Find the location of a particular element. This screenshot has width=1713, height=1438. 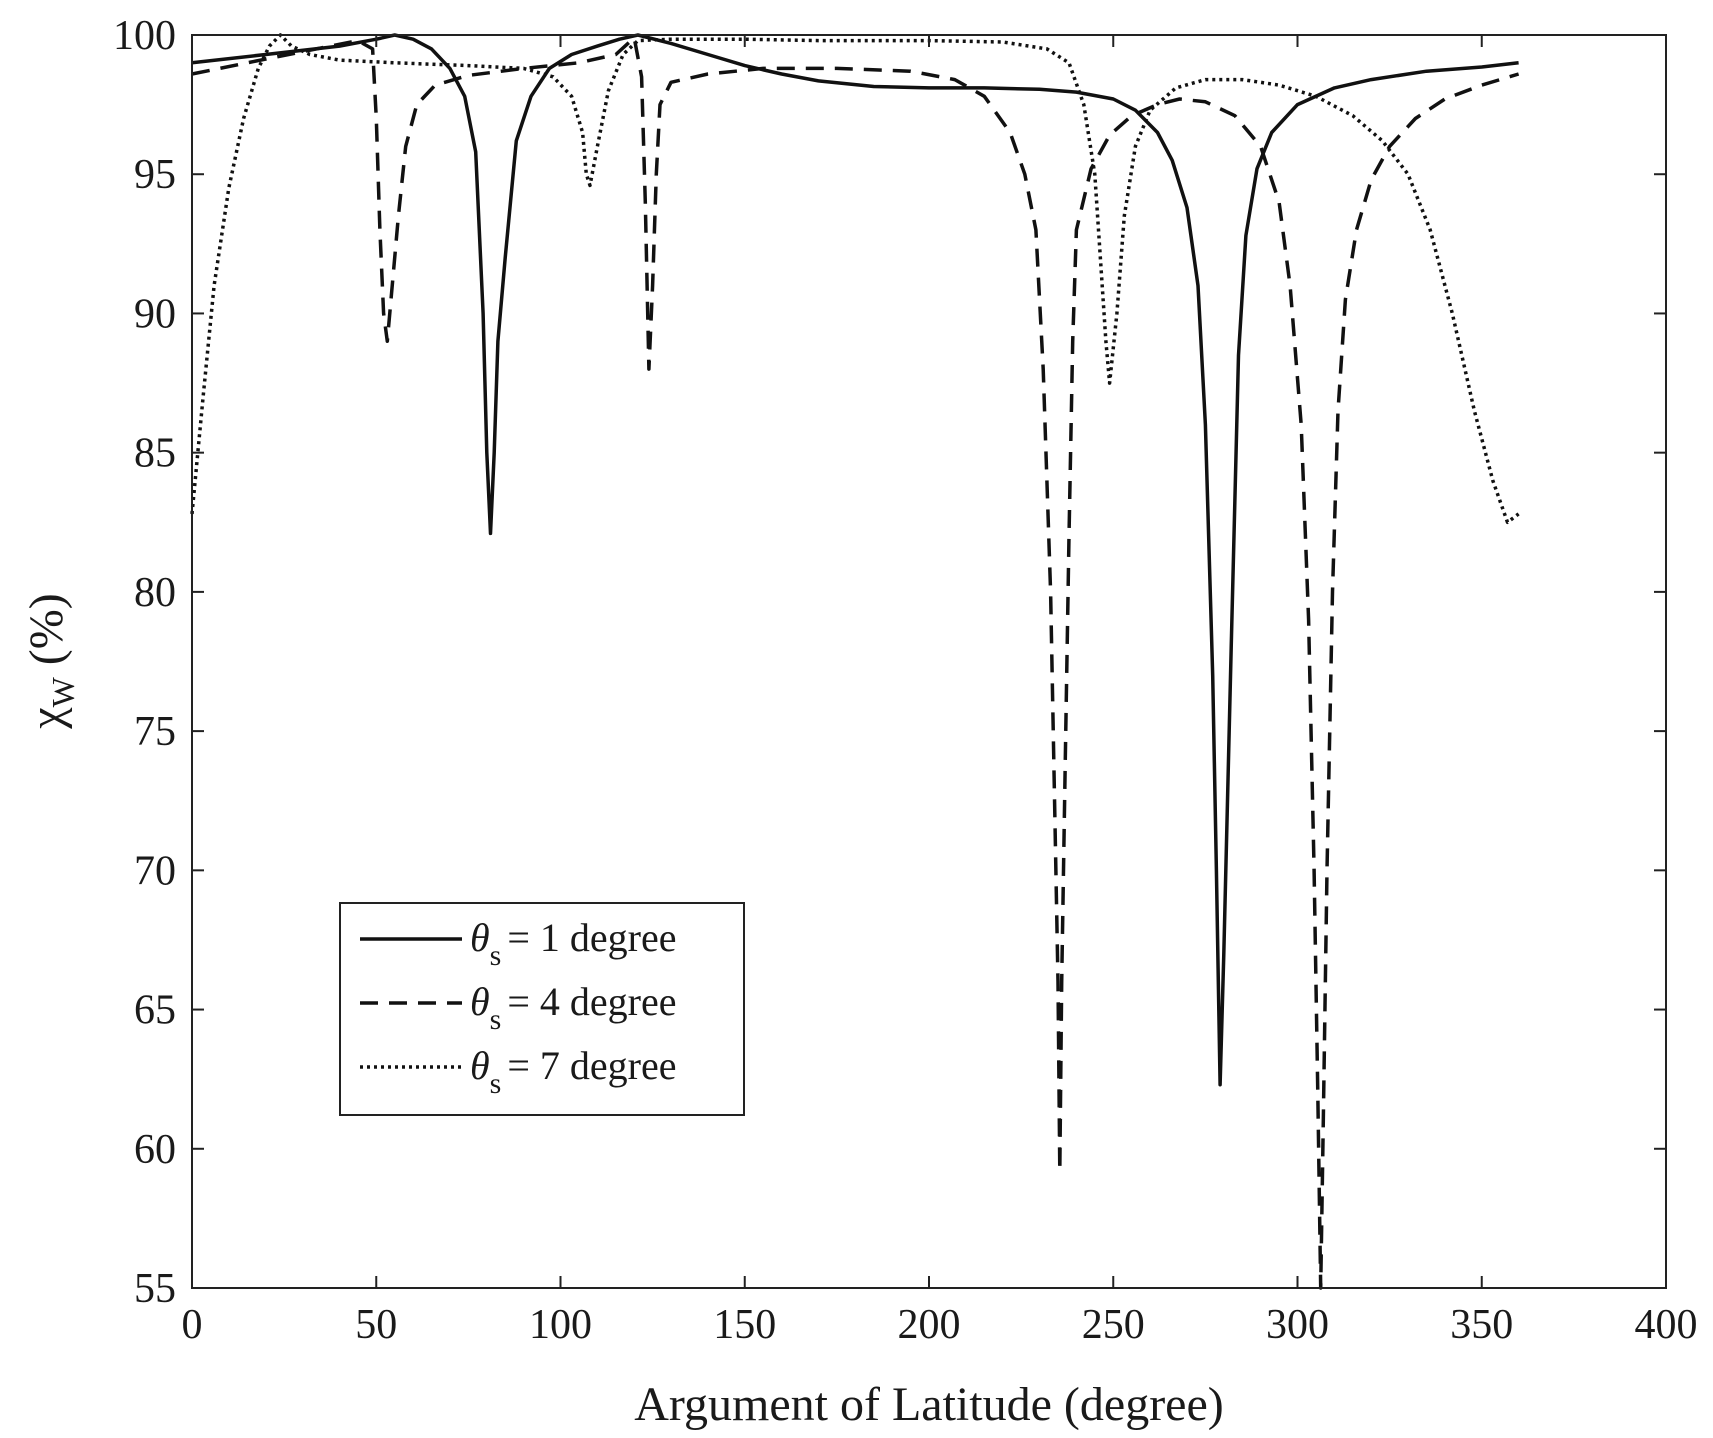

x-tick-label: 400 is located at coordinates (1666, 1325).